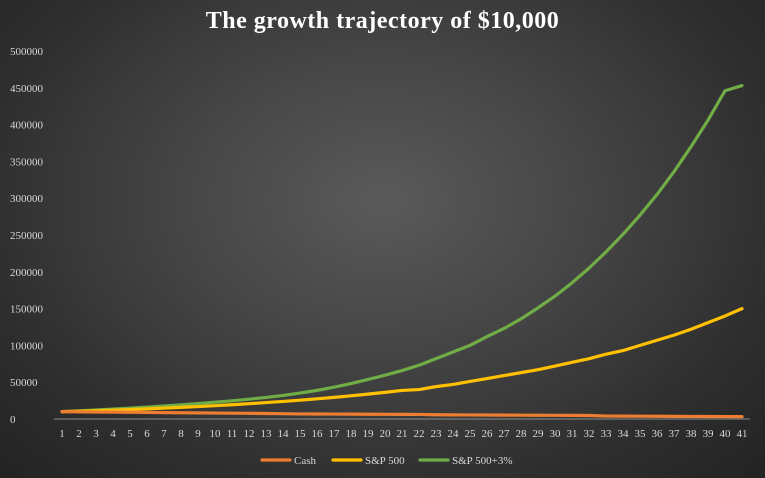 The height and width of the screenshot is (478, 765). I want to click on x-tick-label: 41, so click(742, 434).